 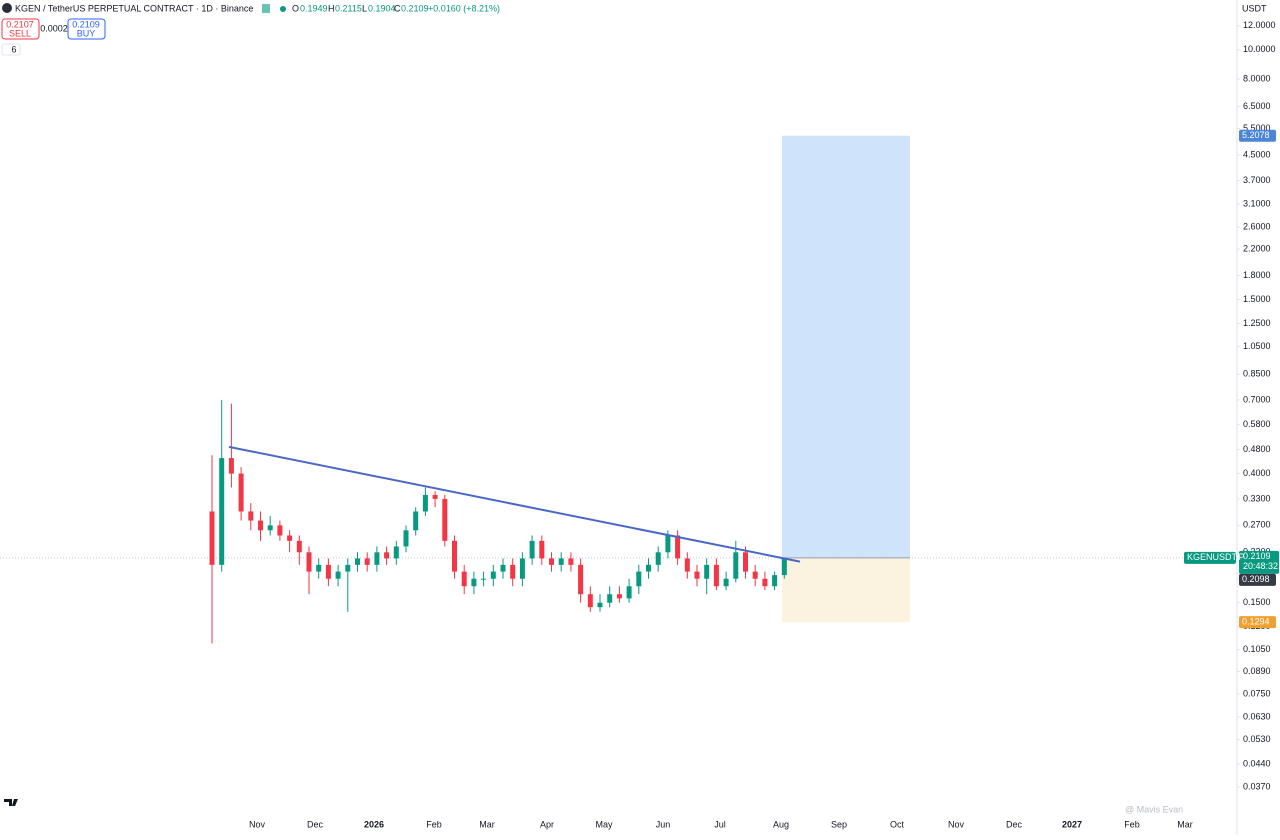 I want to click on symbol-tag-bg, so click(x=1210, y=557).